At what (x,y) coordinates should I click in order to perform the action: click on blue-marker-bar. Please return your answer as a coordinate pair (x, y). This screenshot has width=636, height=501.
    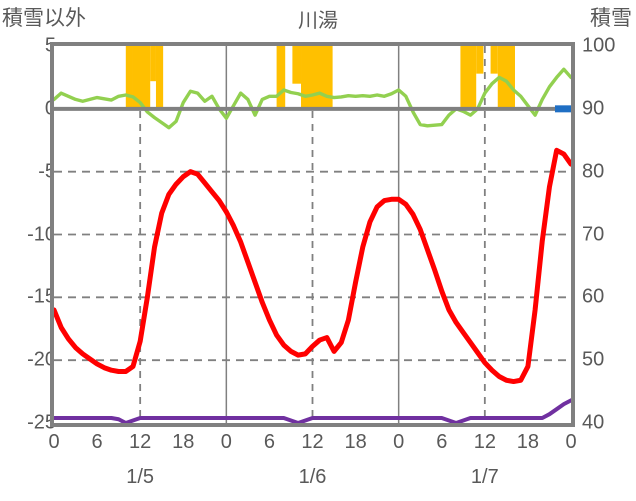
    Looking at the image, I should click on (562, 109).